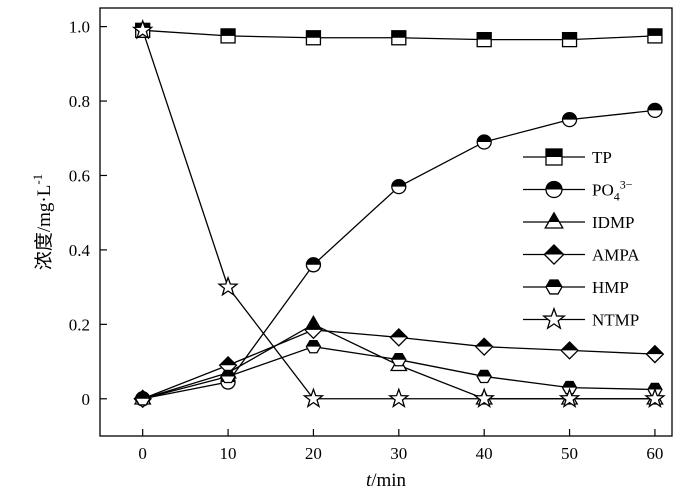 This screenshot has width=700, height=498. What do you see at coordinates (44, 228) in the screenshot?
I see `y-axis-title-text: 浓度/mg·L` at bounding box center [44, 228].